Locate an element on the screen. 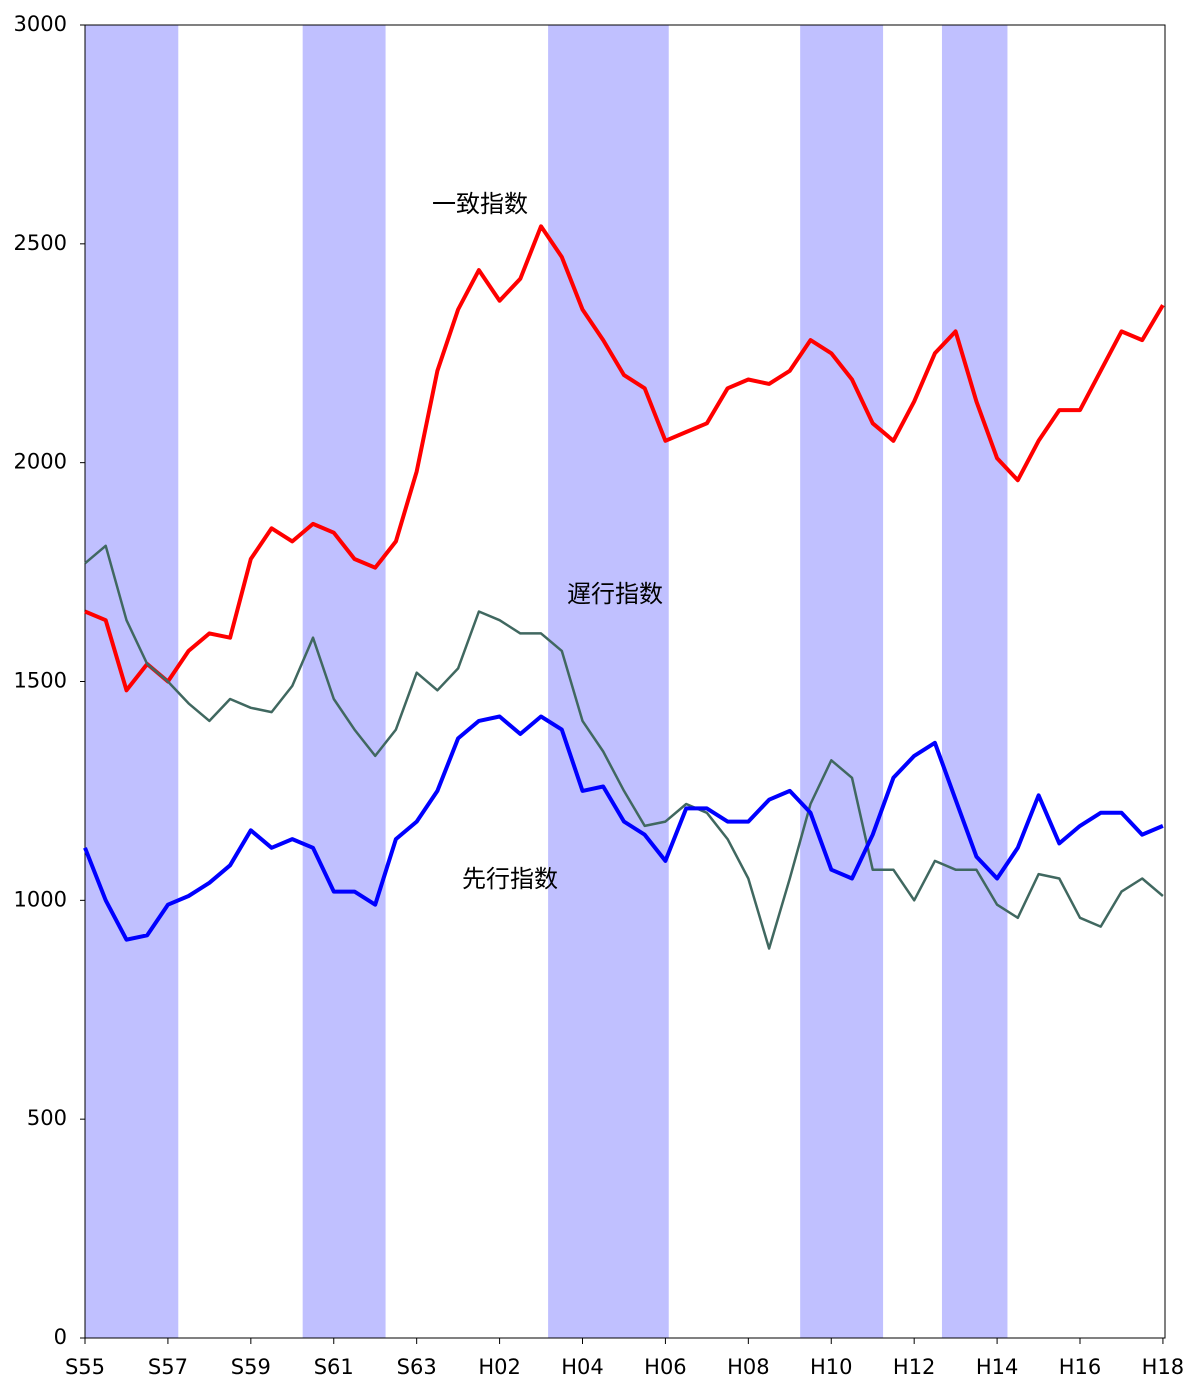 Image resolution: width=1190 pixels, height=1384 pixels. y-tick-label: 1500 is located at coordinates (40, 681).